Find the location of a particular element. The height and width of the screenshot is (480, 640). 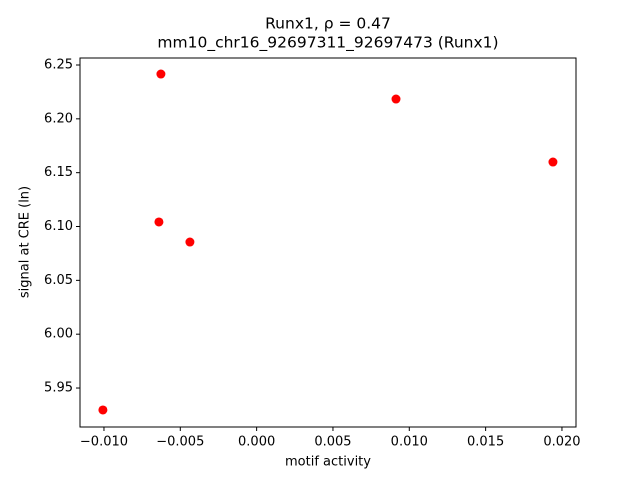

x-tick-label: 0.015 is located at coordinates (485, 442).